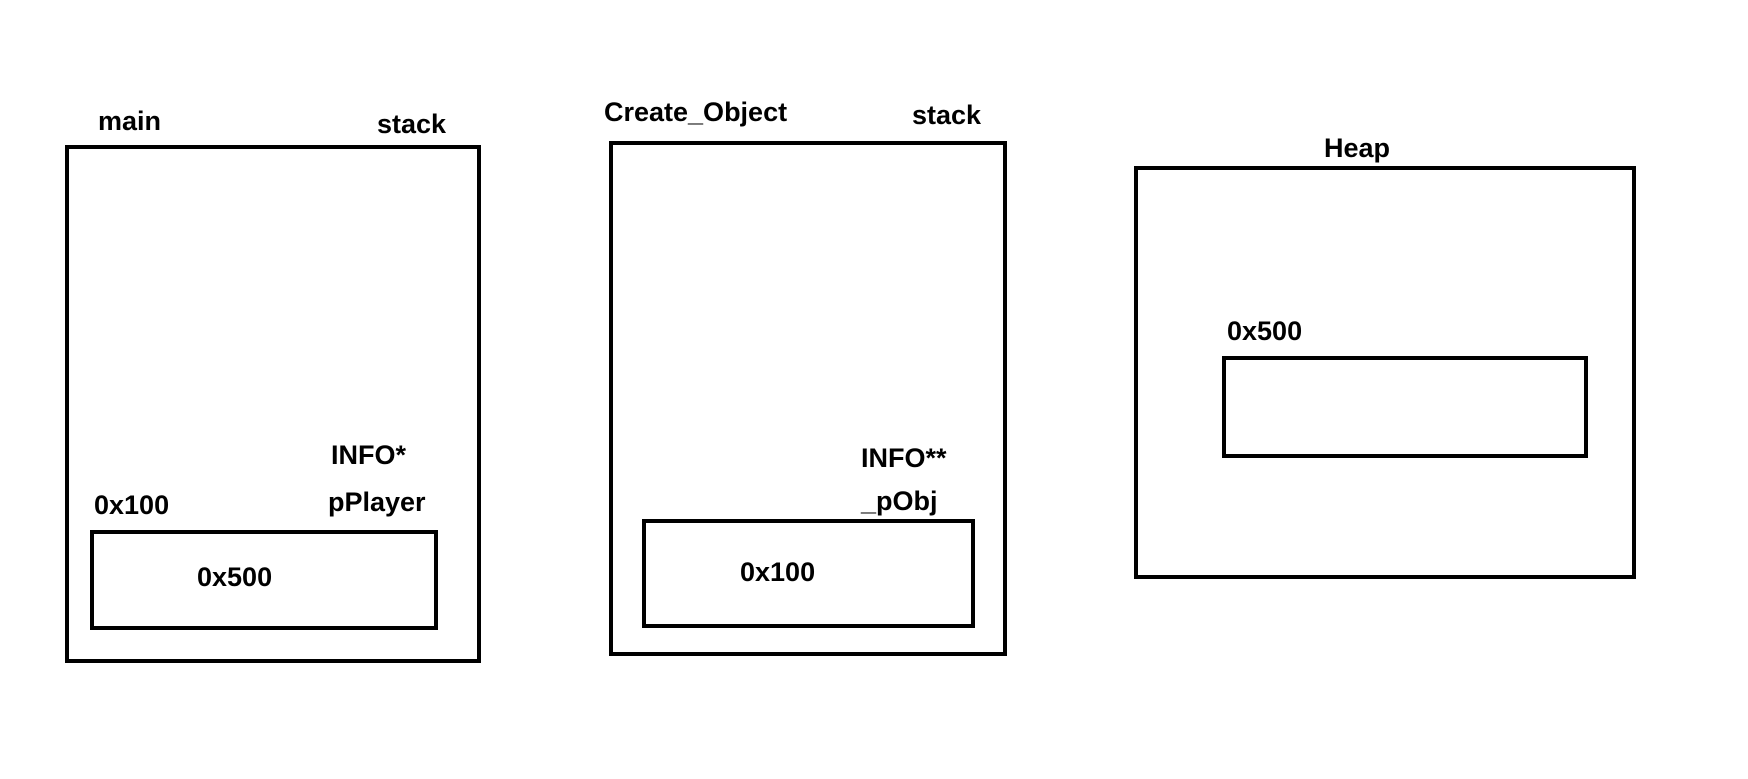 This screenshot has width=1748, height=779. Describe the element at coordinates (412, 124) in the screenshot. I see `main-frame-region-label: stack` at that location.